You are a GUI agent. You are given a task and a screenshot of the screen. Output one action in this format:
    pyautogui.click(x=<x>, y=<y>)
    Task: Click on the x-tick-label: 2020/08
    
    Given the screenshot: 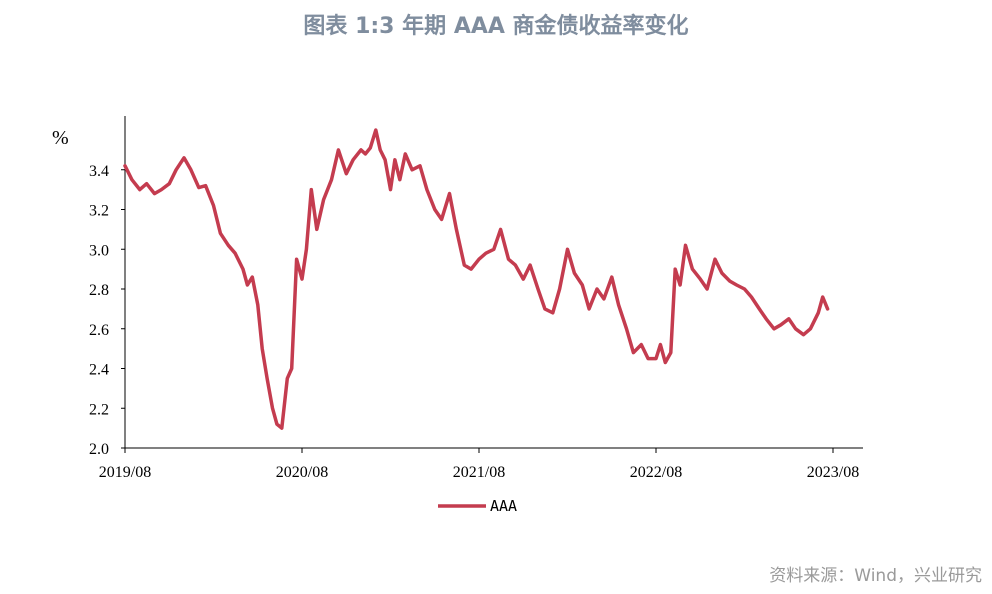 What is the action you would take?
    pyautogui.click(x=302, y=472)
    